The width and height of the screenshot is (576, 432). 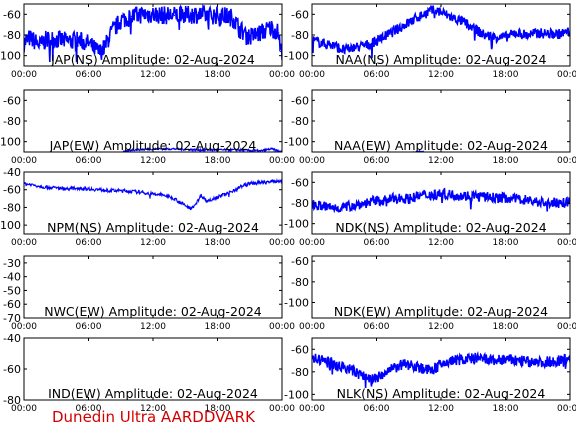 What do you see at coordinates (441, 59) in the screenshot?
I see `chart-title: NAA(NS) Amplitude: 02-Aug-2024` at bounding box center [441, 59].